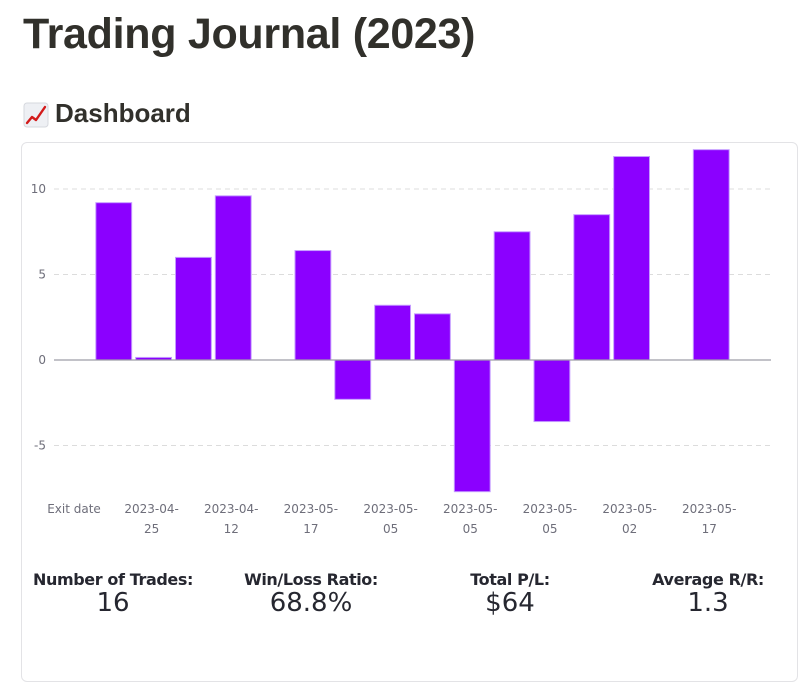 The height and width of the screenshot is (682, 810). I want to click on metric-average-rr: Average R/R: 1.3, so click(708, 594).